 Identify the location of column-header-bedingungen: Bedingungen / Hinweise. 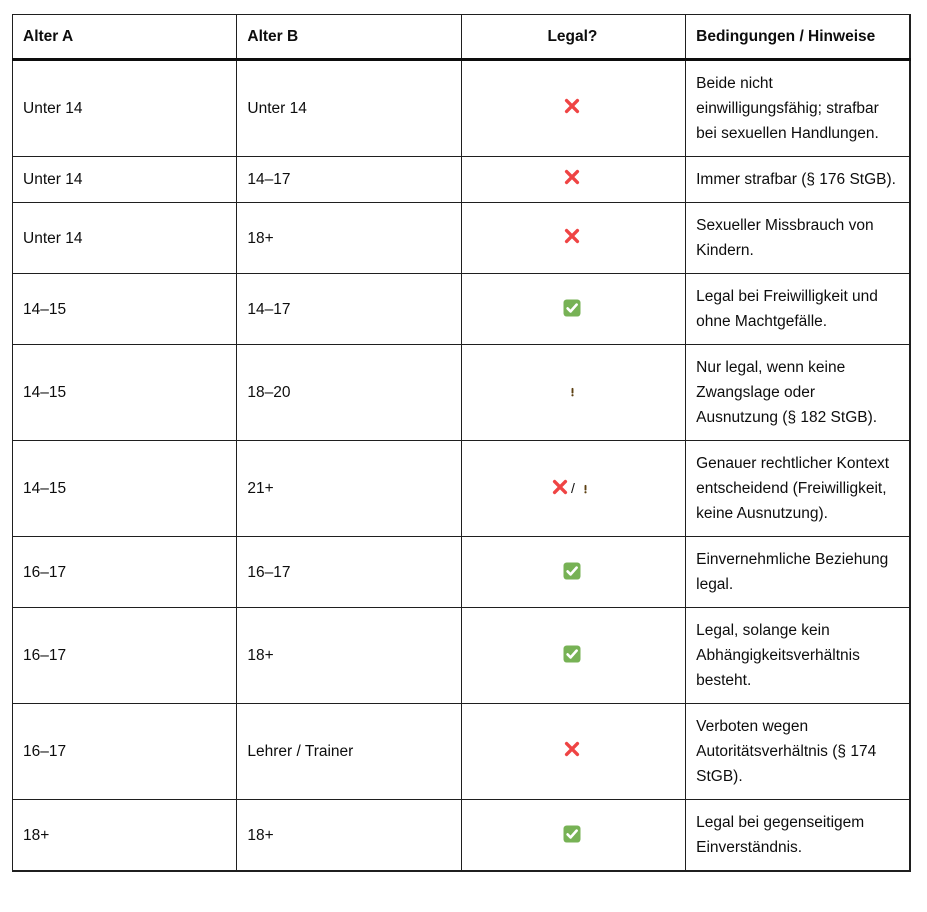
(798, 37).